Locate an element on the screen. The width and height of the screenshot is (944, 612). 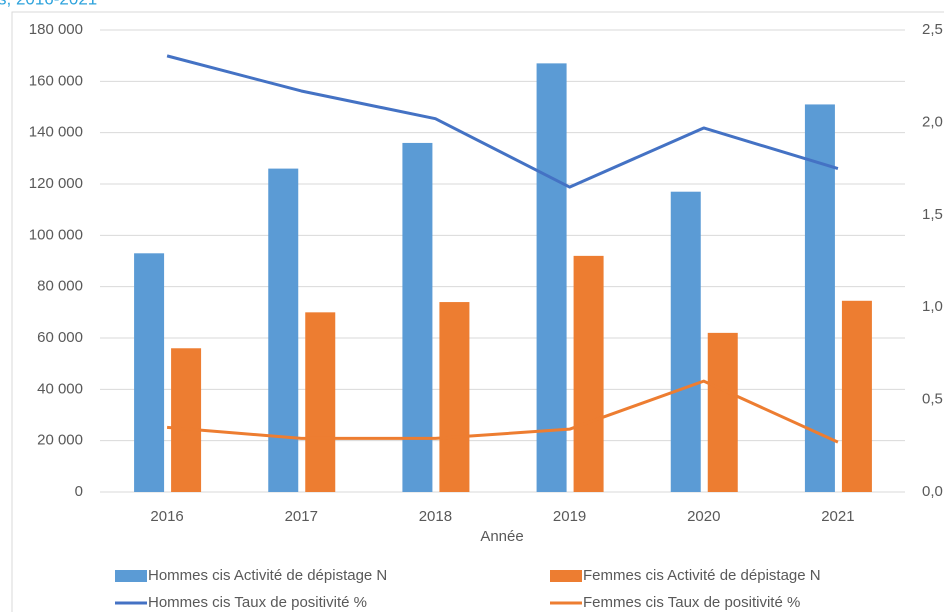
y2-tick-label: 1,5 is located at coordinates (932, 214).